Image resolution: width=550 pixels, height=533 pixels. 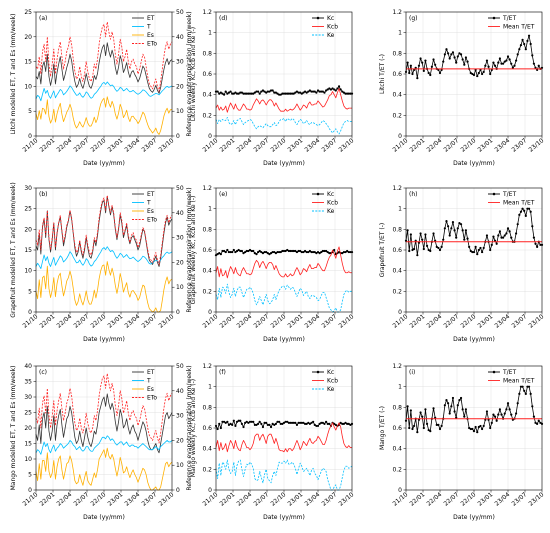 What do you see at coordinates (144, 31) in the screenshot?
I see `legend-a: ETTEsETo` at bounding box center [144, 31].